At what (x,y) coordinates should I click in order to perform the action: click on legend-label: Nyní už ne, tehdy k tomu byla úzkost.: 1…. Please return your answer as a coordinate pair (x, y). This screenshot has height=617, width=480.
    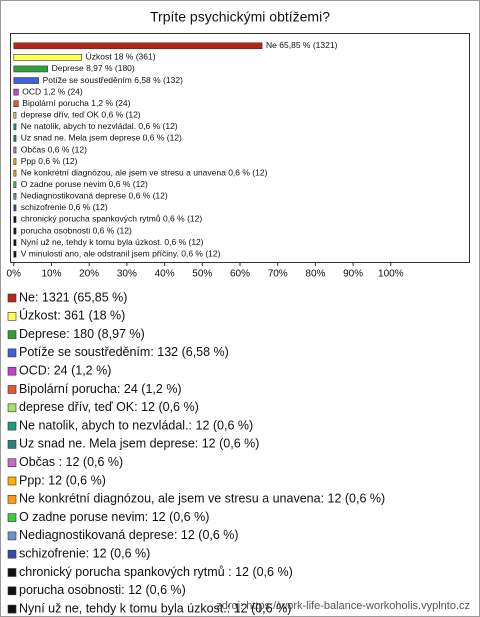
    Looking at the image, I should click on (155, 608).